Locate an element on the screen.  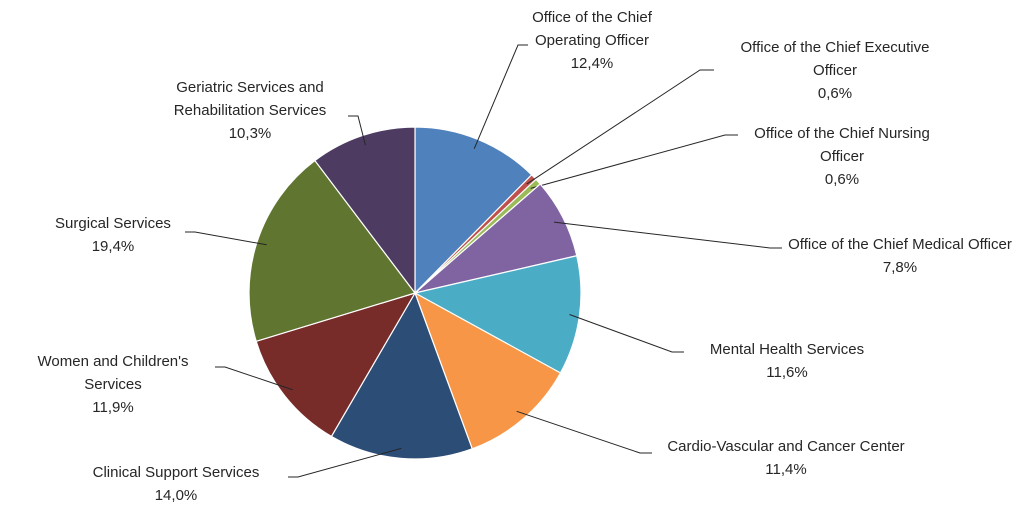
value-label: 11,4% is located at coordinates (786, 469).